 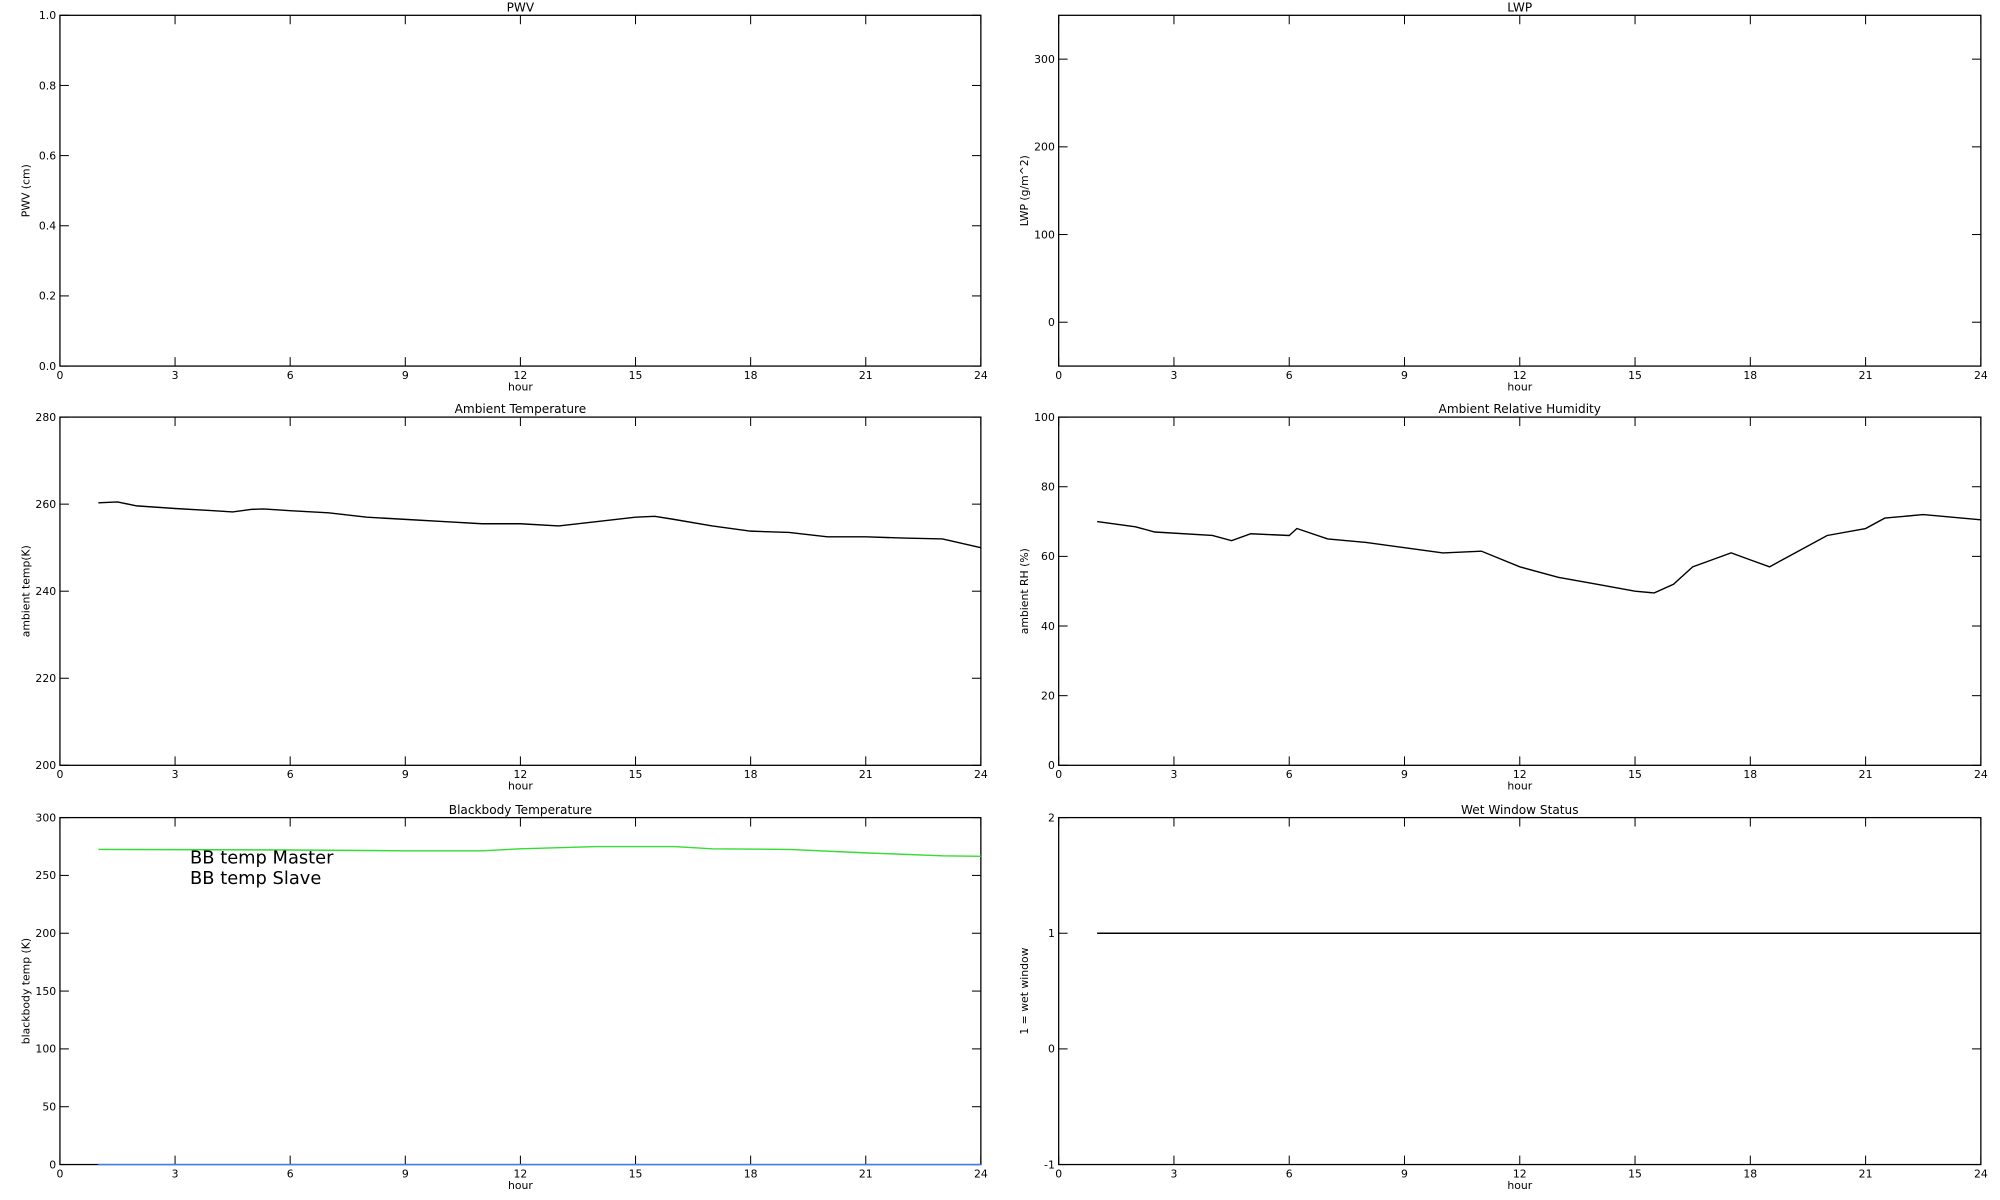 What do you see at coordinates (1048, 695) in the screenshot?
I see `y-tick-label: 20` at bounding box center [1048, 695].